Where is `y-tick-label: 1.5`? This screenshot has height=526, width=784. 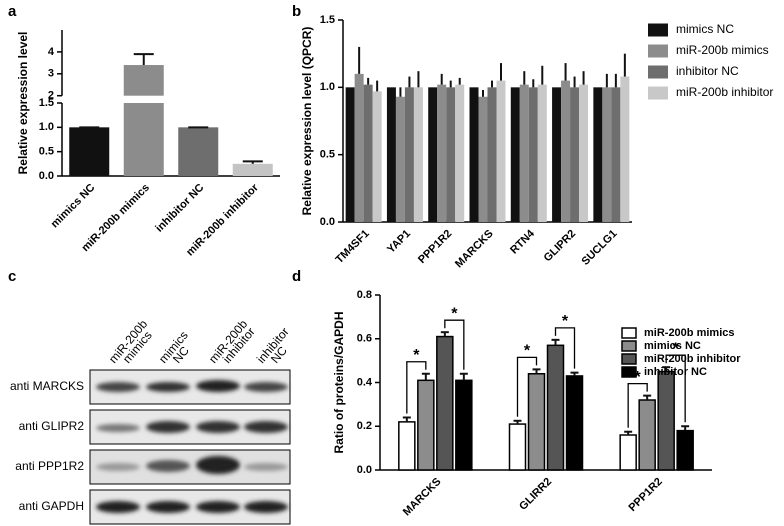
y-tick-label: 1.5 is located at coordinates (327, 20).